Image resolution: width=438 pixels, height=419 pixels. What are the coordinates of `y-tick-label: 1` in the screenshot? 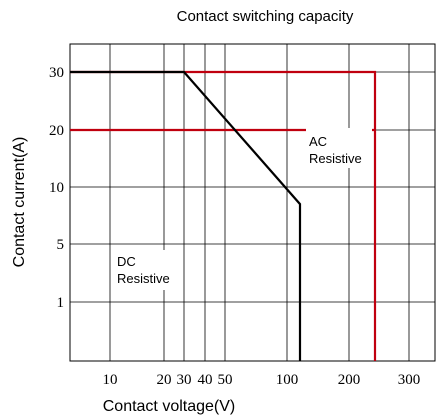 It's located at (61, 303).